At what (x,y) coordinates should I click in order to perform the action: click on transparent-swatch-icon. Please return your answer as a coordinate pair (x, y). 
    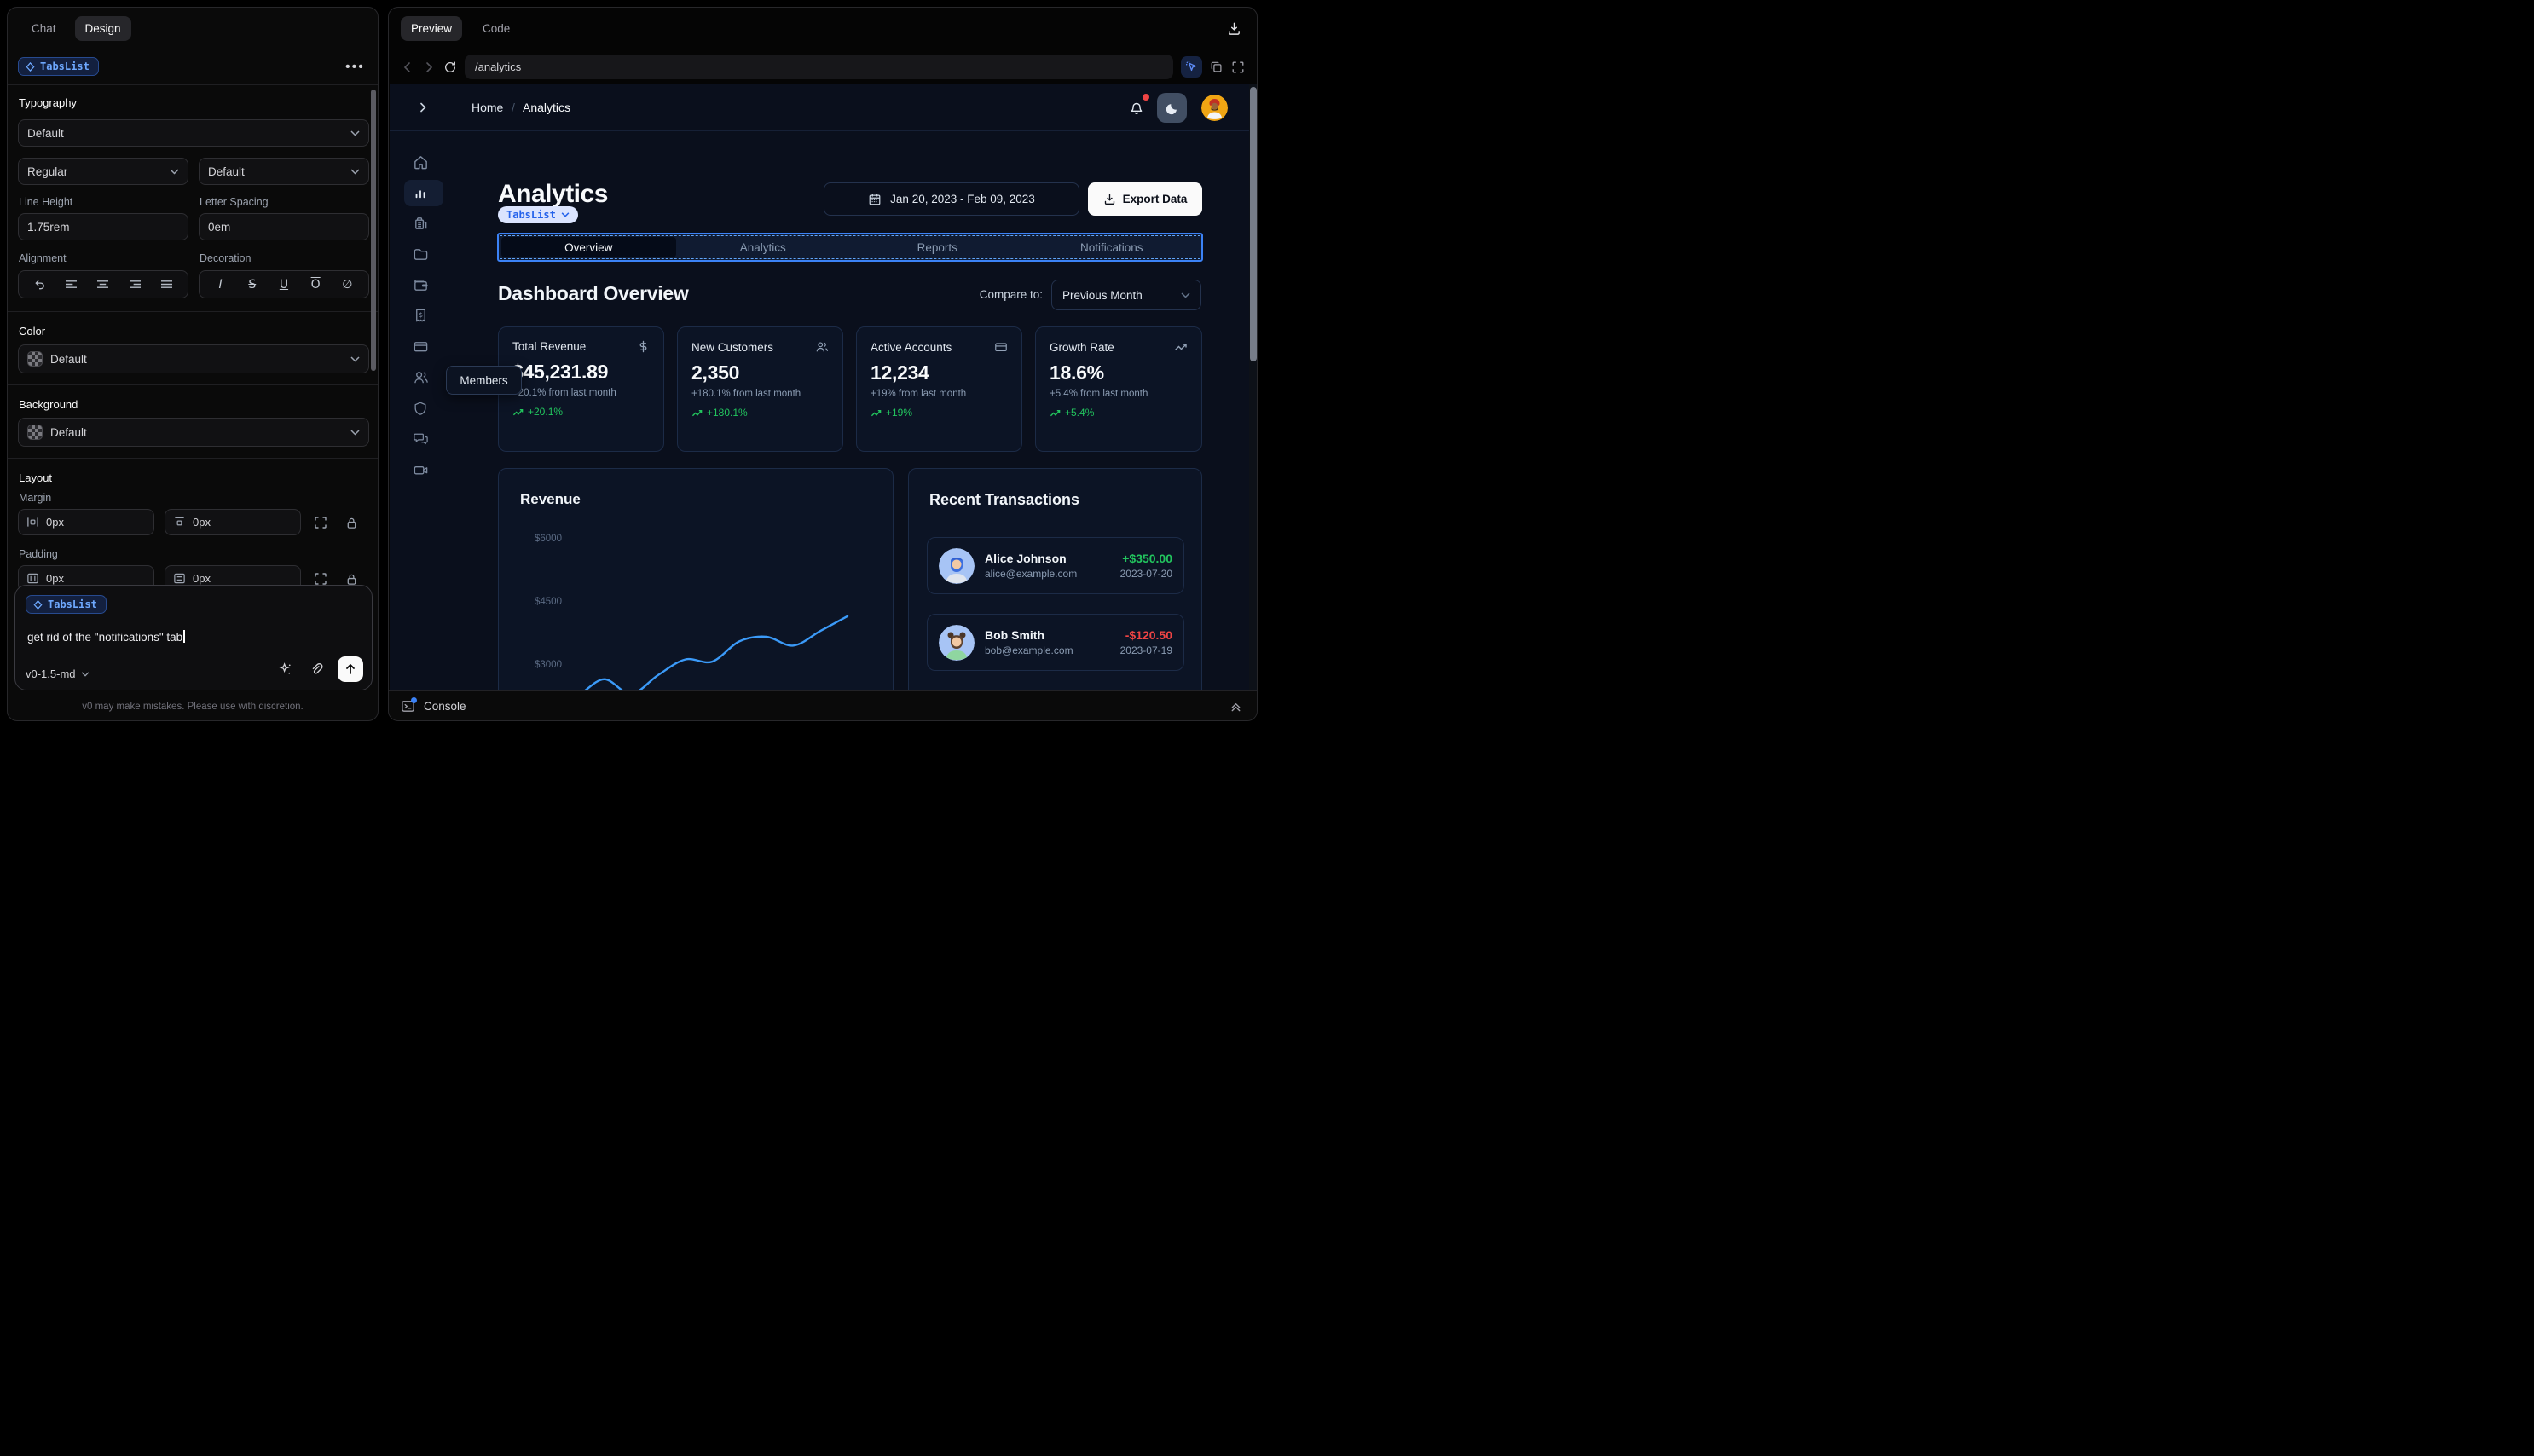
    Looking at the image, I should click on (35, 359).